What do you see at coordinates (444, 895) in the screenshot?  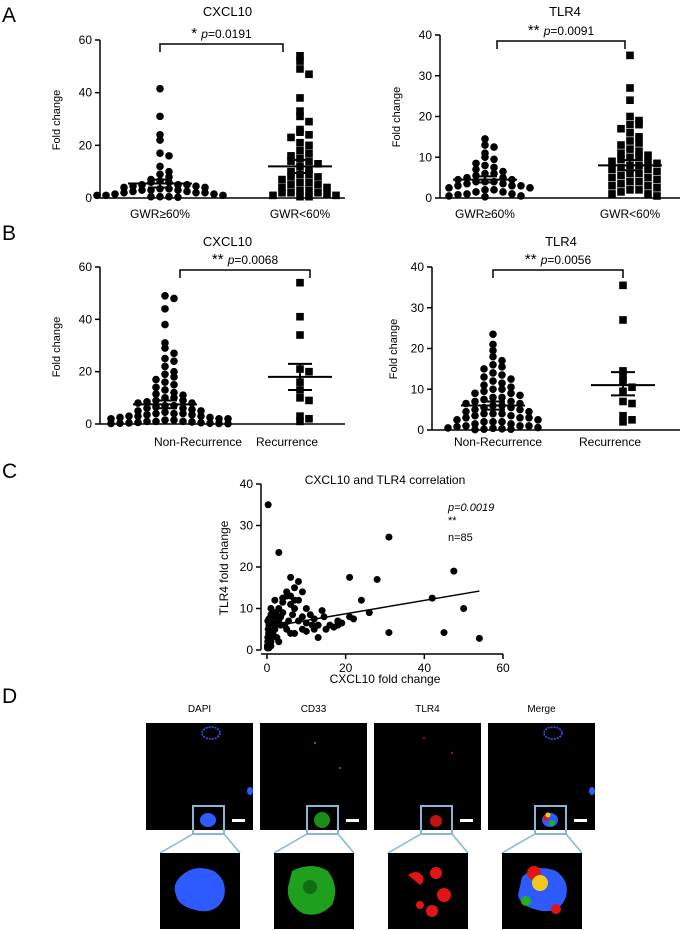 I see `zoom-tlr4-blob` at bounding box center [444, 895].